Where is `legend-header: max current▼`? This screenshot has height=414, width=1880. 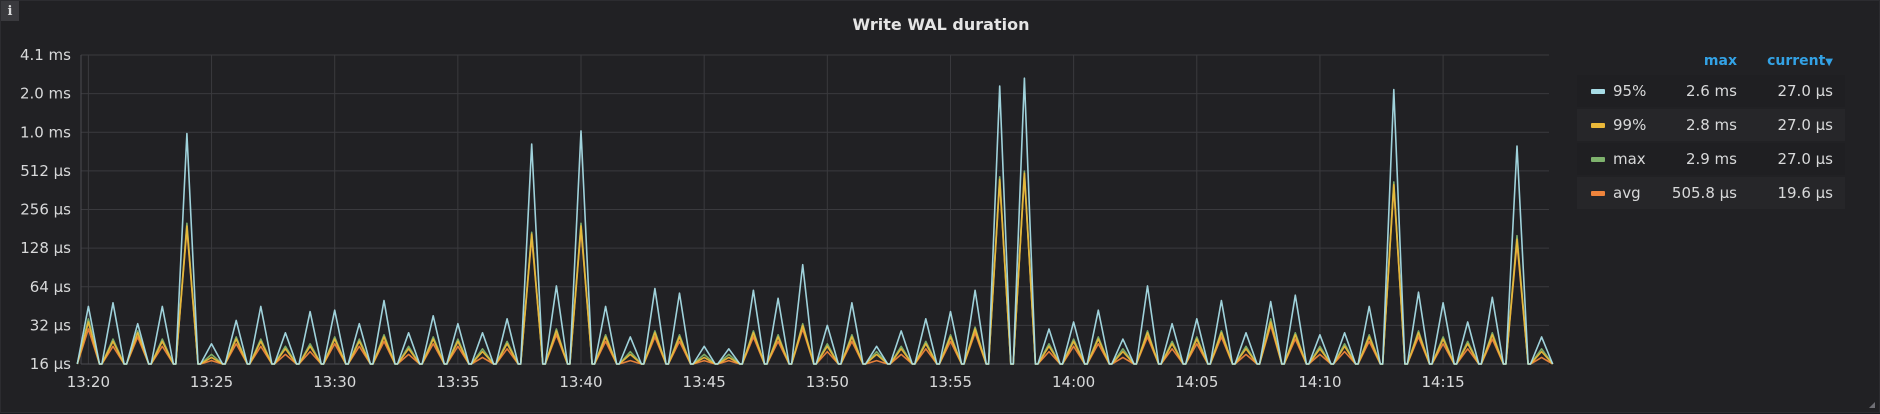
legend-header: max current▼ is located at coordinates (1711, 62).